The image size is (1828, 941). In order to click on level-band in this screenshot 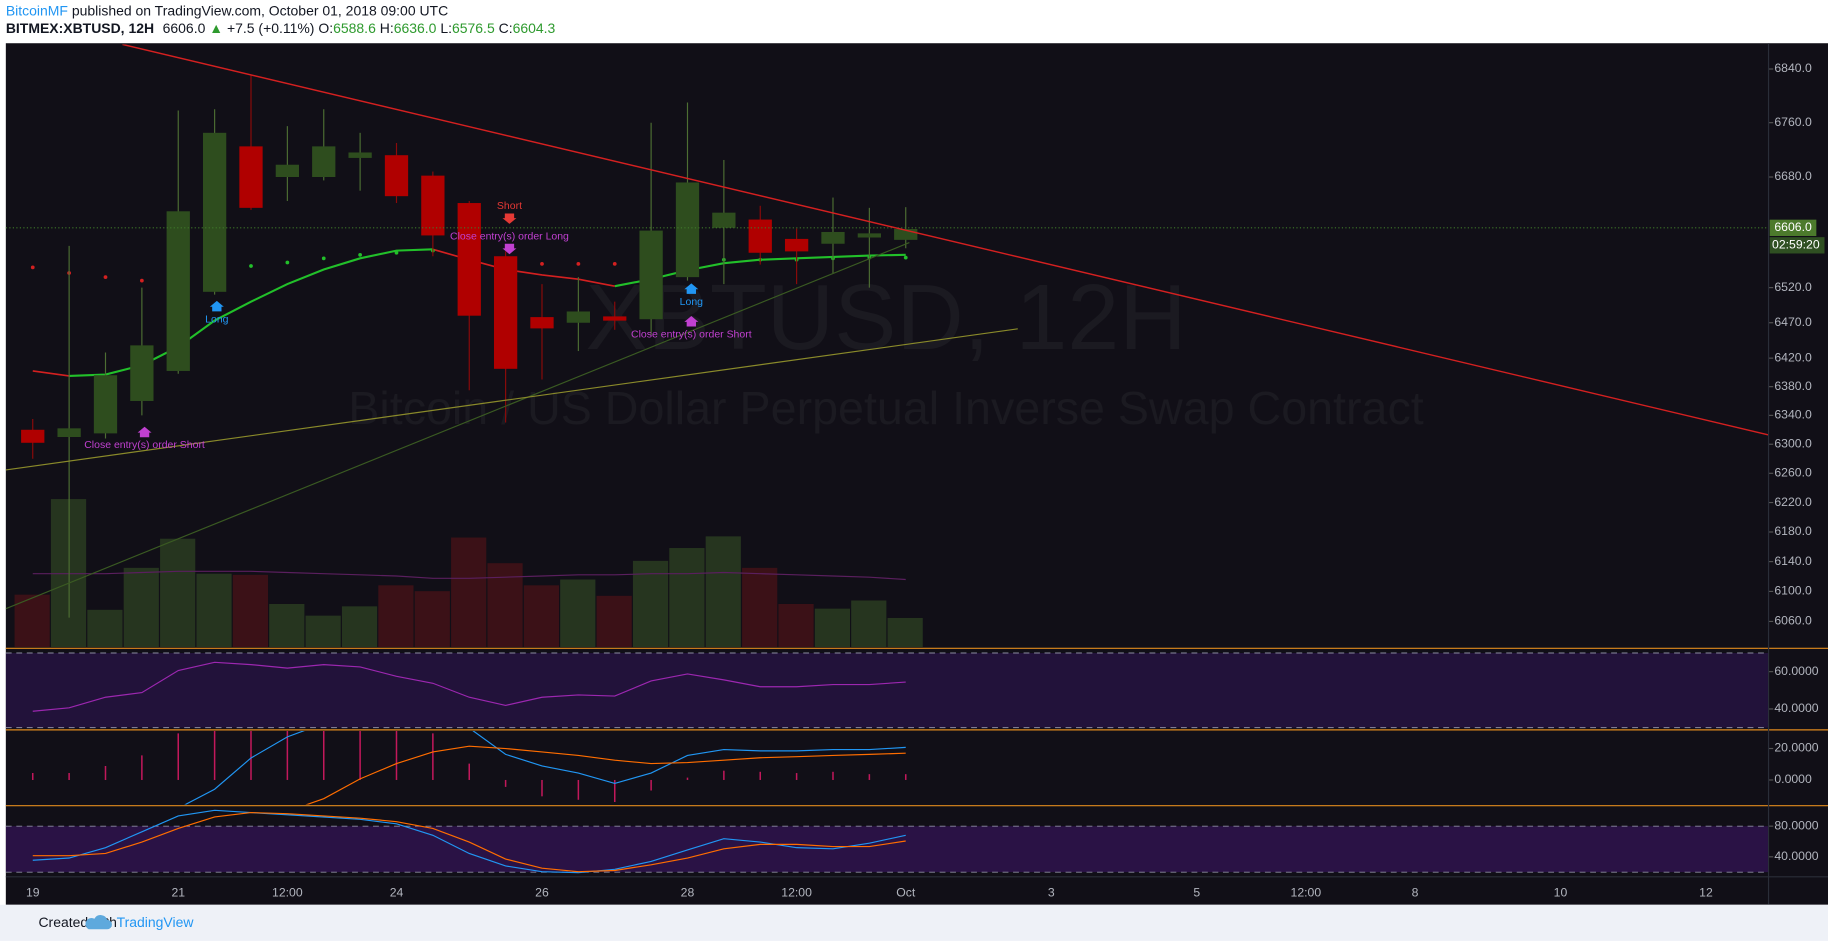, I will do `click(887, 849)`.